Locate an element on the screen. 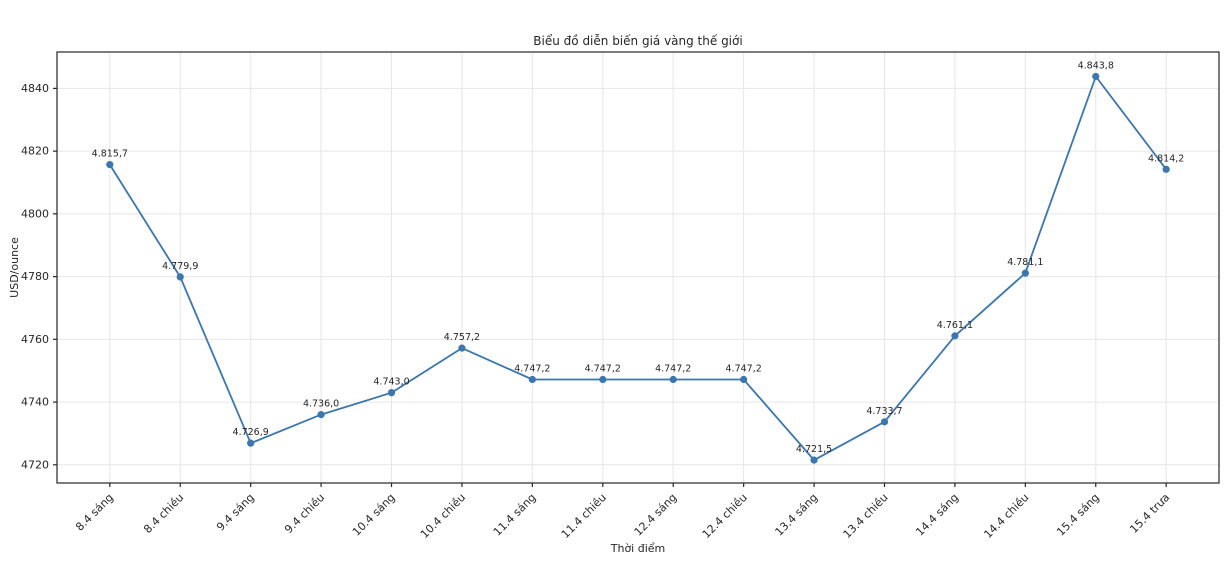 This screenshot has height=578, width=1230. data-point-label: 4.781,1 is located at coordinates (1025, 262).